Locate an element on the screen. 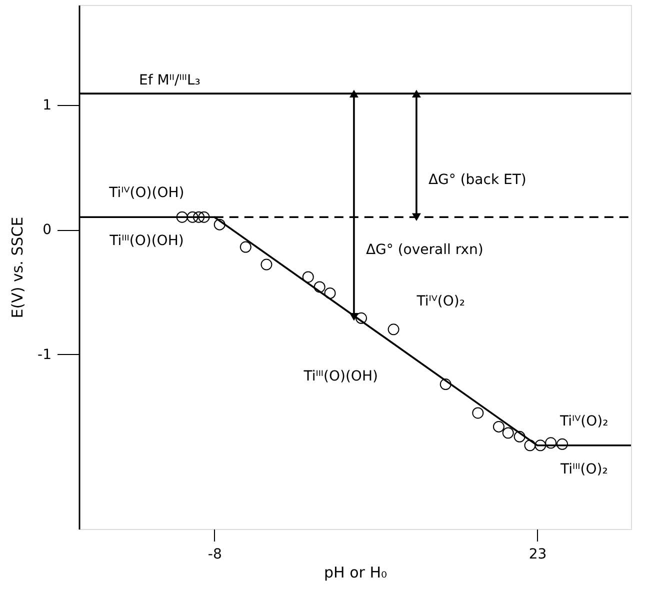  annotation: Tiᴵⱽ(O)(OH) is located at coordinates (146, 193).